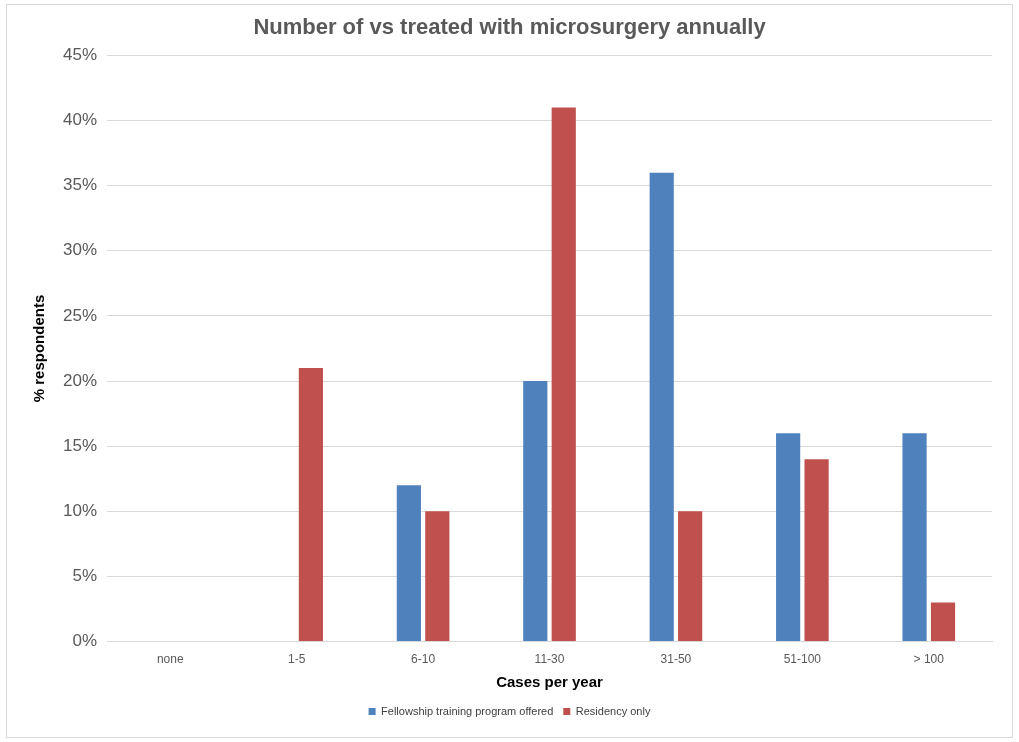  I want to click on legend-label: Residency only, so click(613, 710).